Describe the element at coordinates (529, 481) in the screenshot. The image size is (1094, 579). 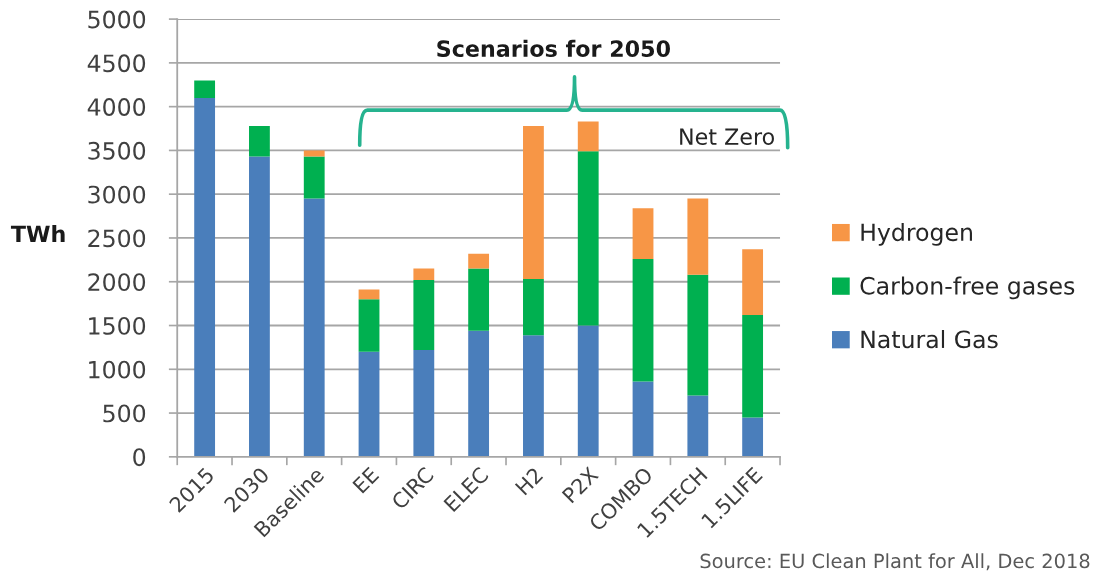
I see `x-tick-label: H2` at that location.